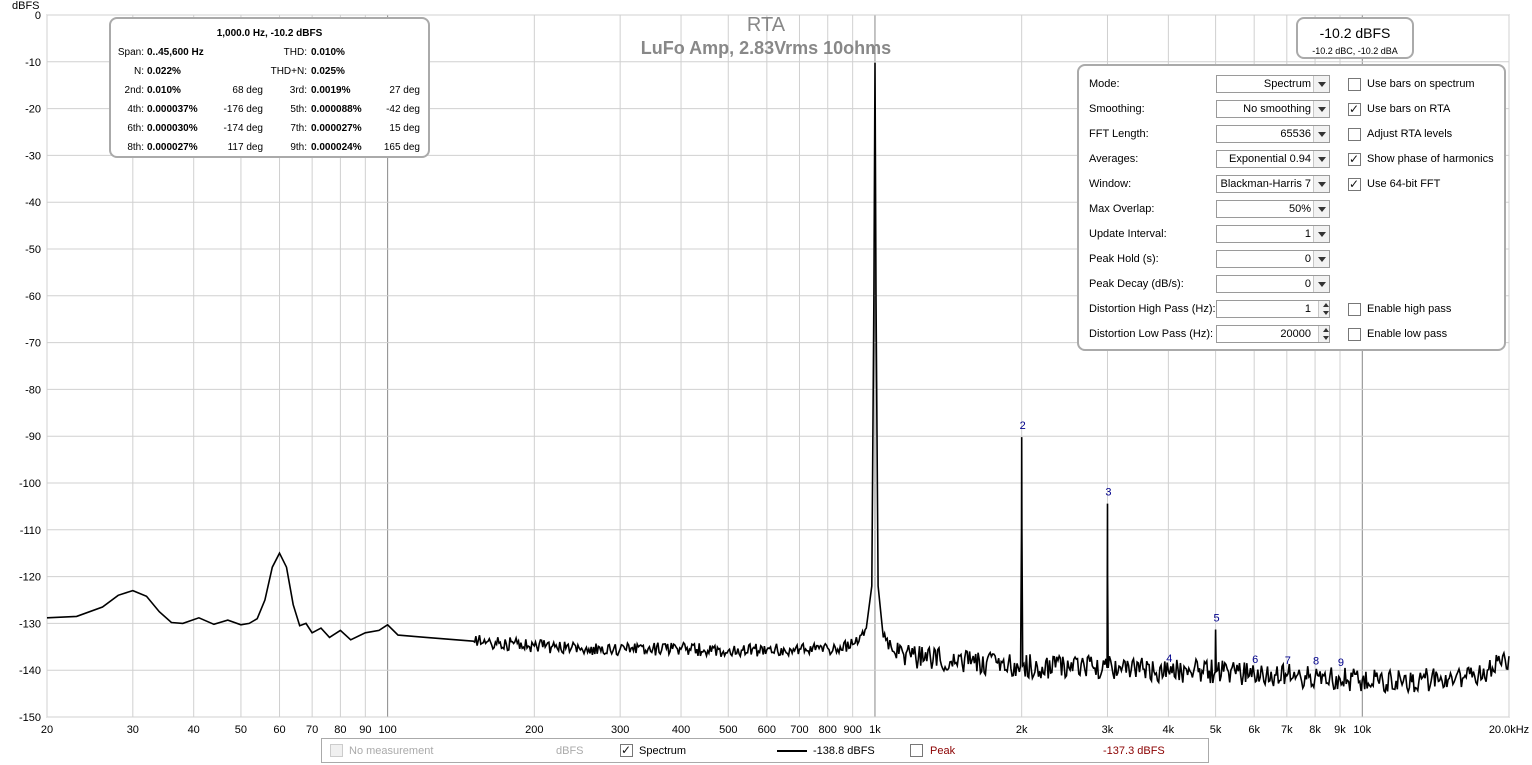 The image size is (1532, 765). I want to click on peak-label: Peak, so click(943, 751).